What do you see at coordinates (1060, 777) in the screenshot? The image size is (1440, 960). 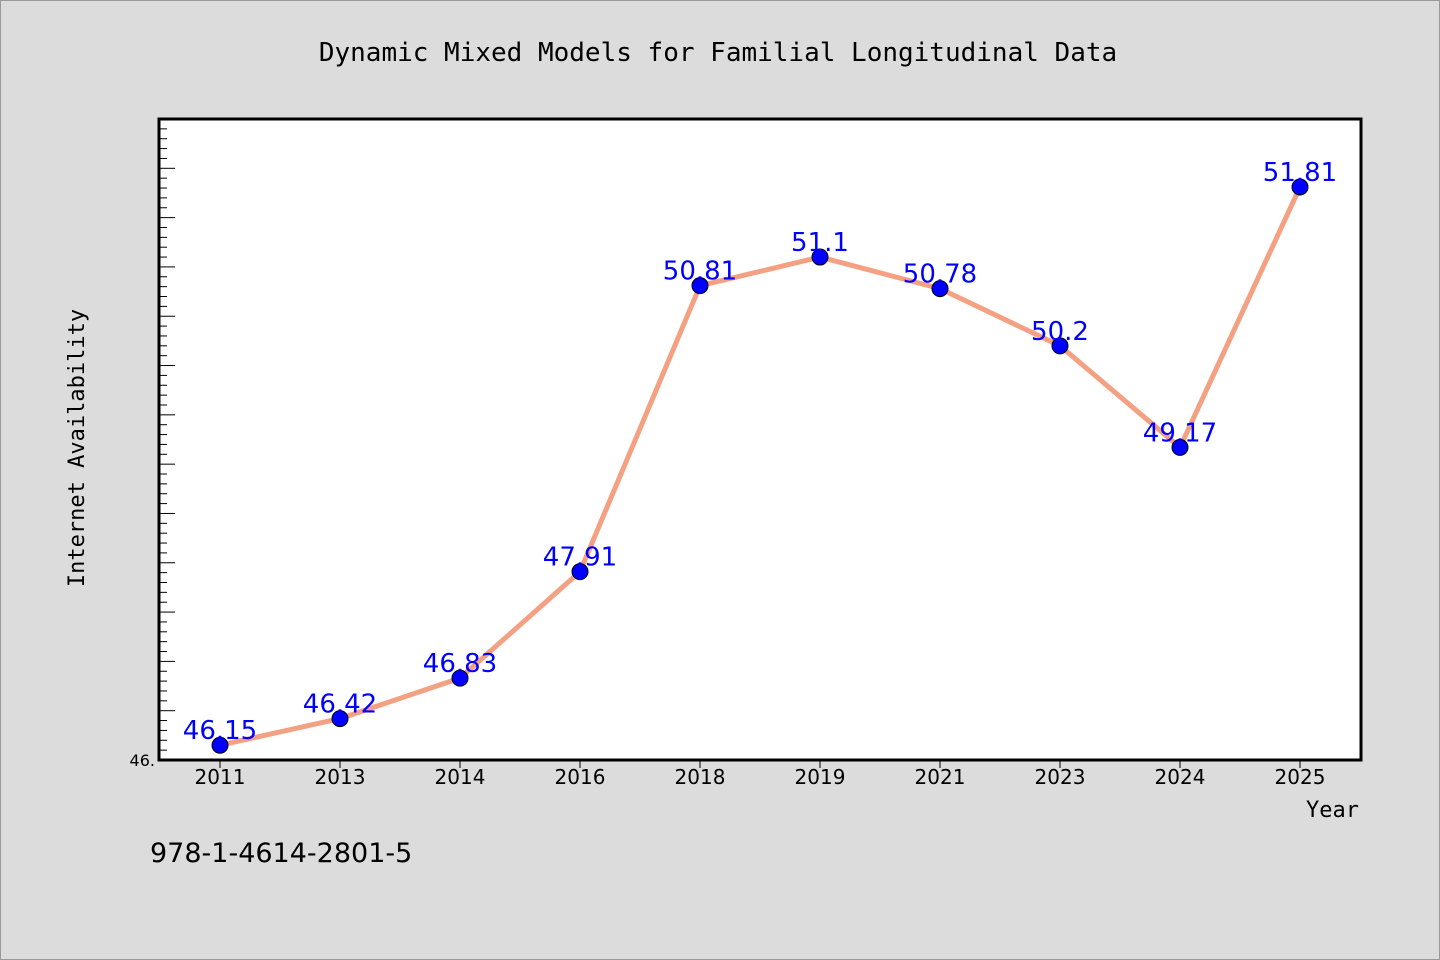 I see `x-tick-label: 2023` at bounding box center [1060, 777].